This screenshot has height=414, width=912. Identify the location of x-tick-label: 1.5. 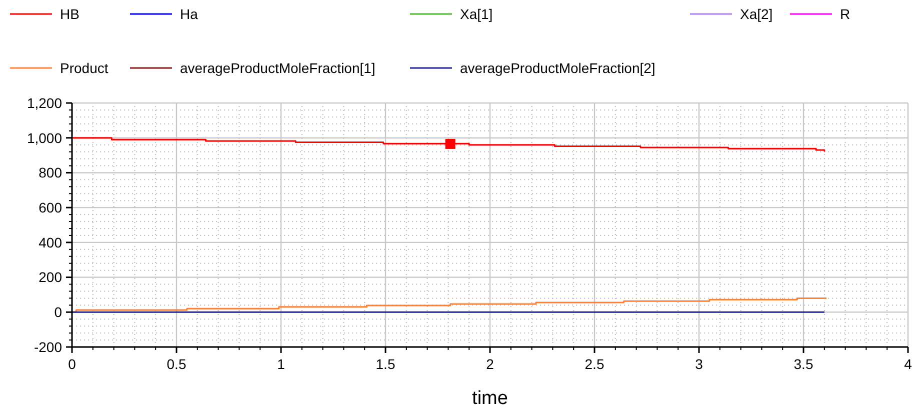
(386, 364).